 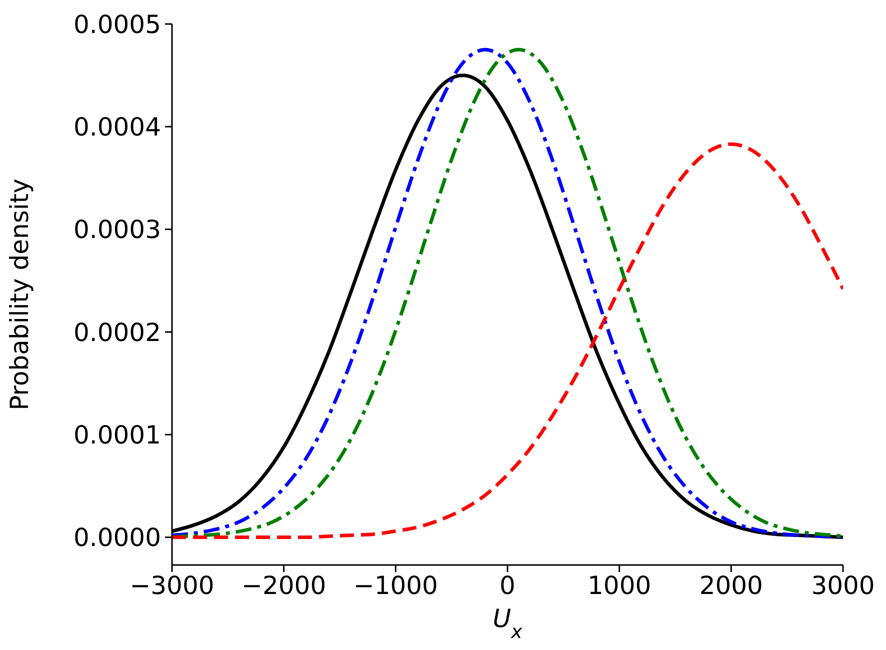 I want to click on x-tick-label: −3000, so click(x=172, y=585).